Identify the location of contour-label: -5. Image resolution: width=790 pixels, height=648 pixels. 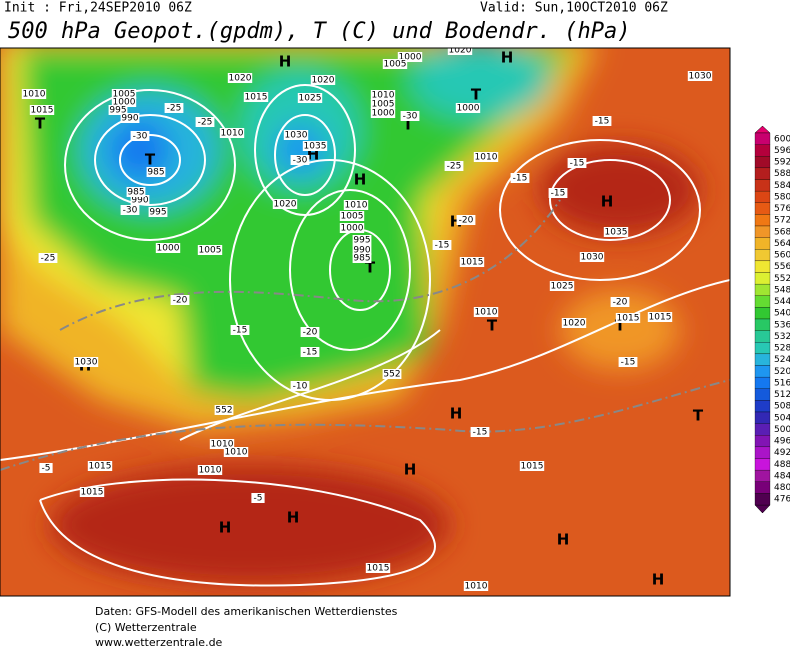
(258, 499).